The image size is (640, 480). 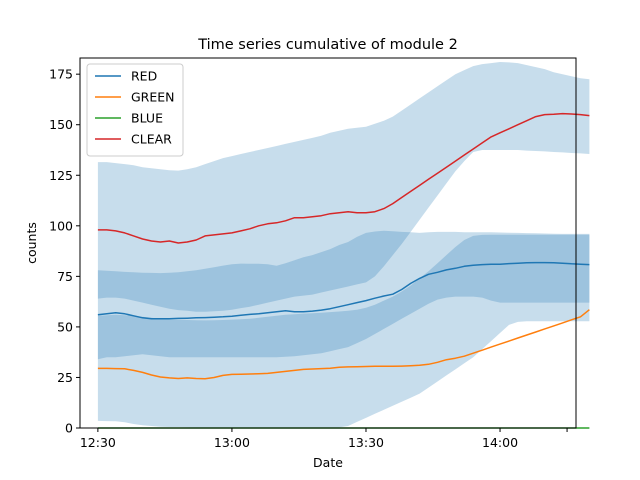 What do you see at coordinates (61, 175) in the screenshot?
I see `y-tick-label: 125` at bounding box center [61, 175].